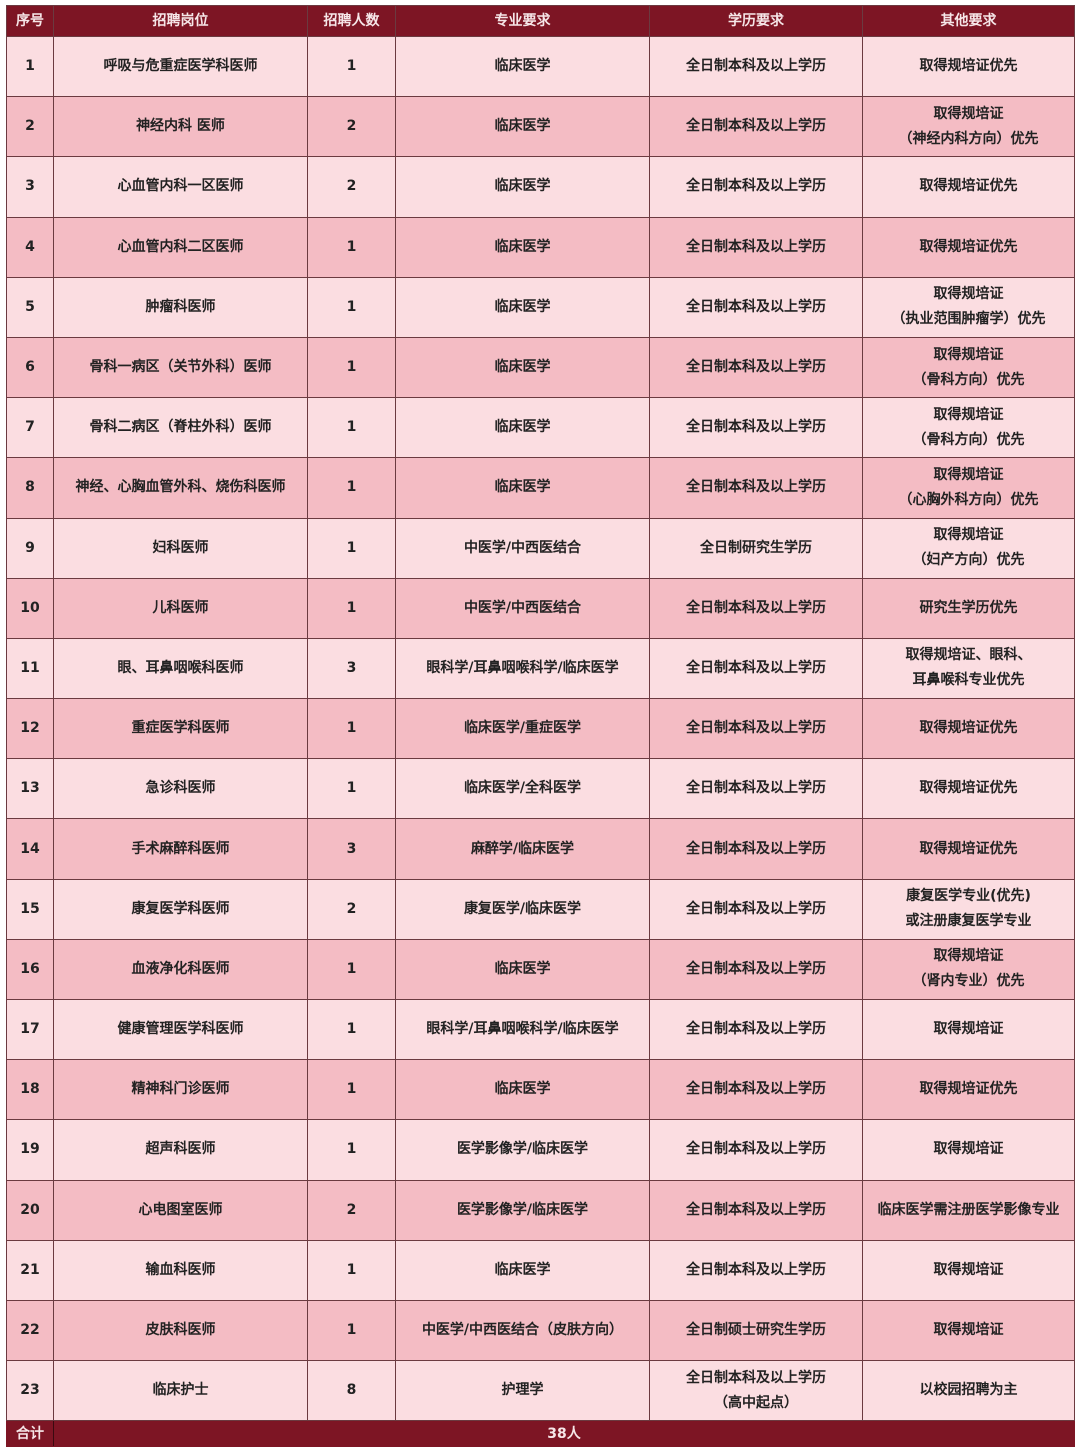 This screenshot has height=1454, width=1080. Describe the element at coordinates (968, 307) in the screenshot. I see `cell-other: 取得规培证 （执业范围肿瘤学）优先` at that location.